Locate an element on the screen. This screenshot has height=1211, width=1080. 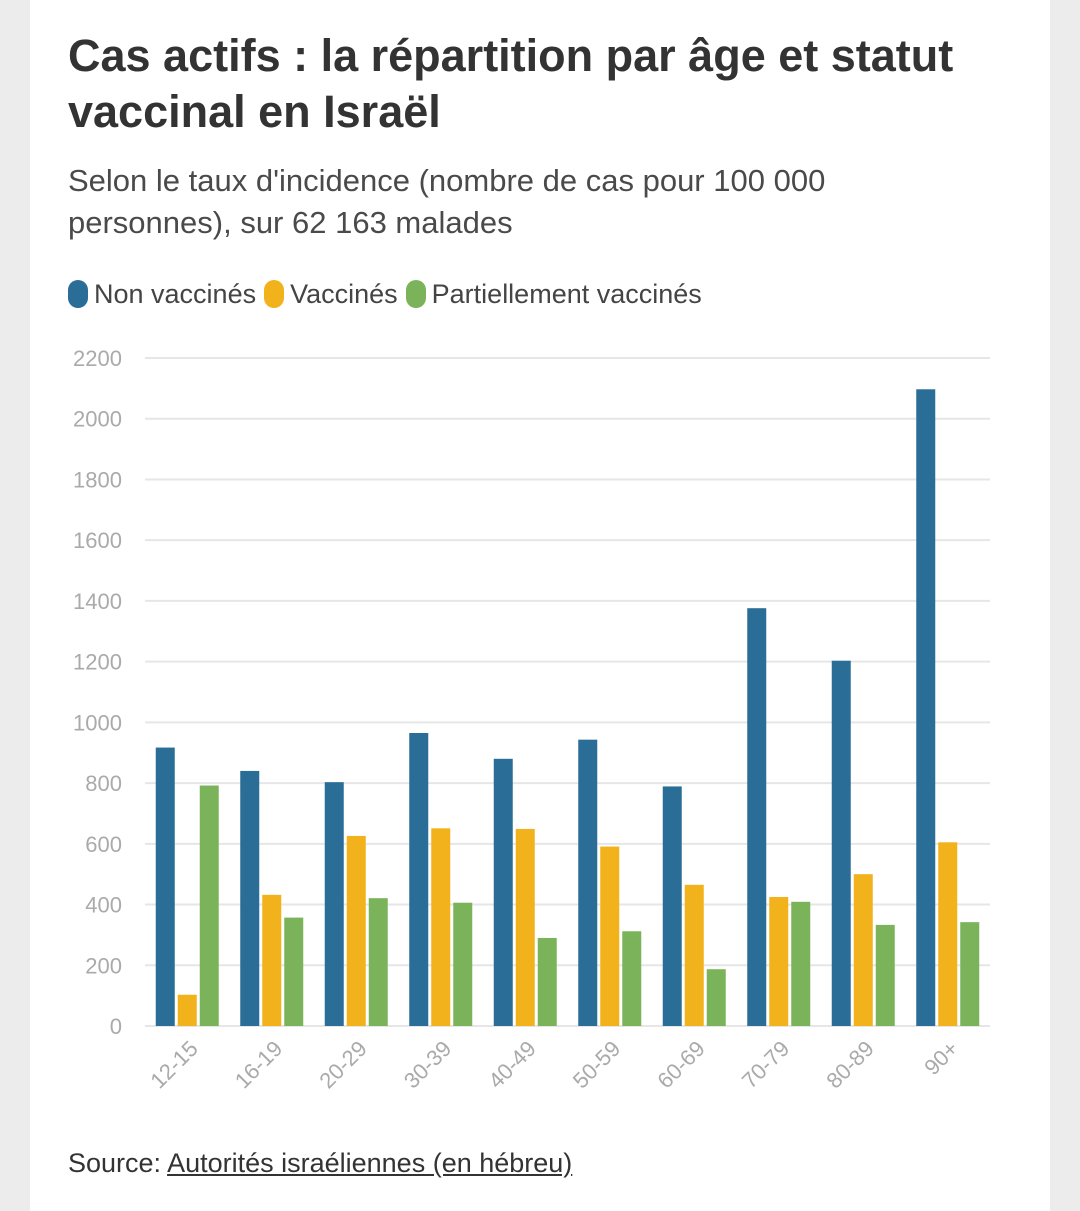
x-tick-label: 20-29 is located at coordinates (342, 1064).